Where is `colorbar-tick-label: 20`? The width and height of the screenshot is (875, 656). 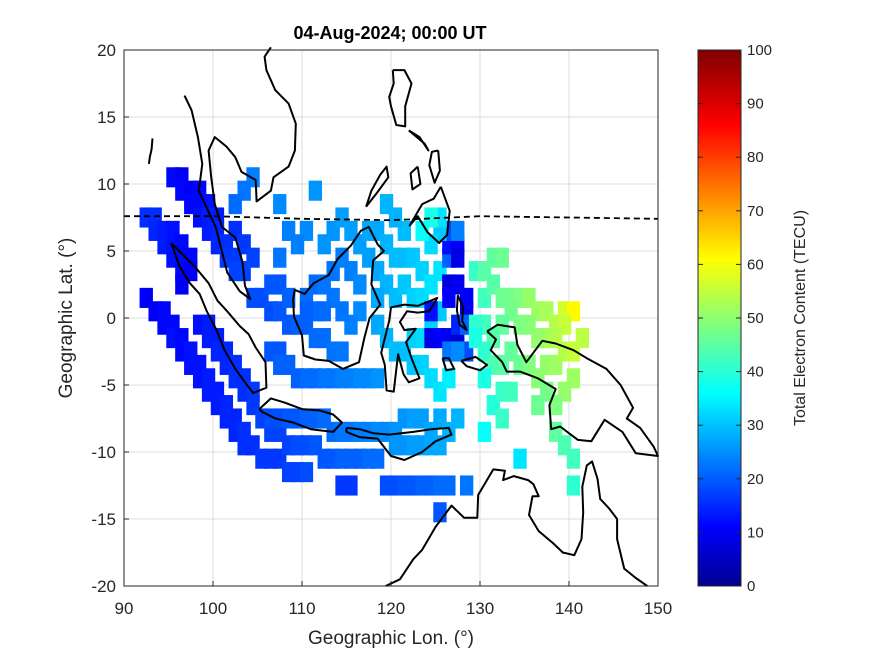
colorbar-tick-label: 20 is located at coordinates (755, 479).